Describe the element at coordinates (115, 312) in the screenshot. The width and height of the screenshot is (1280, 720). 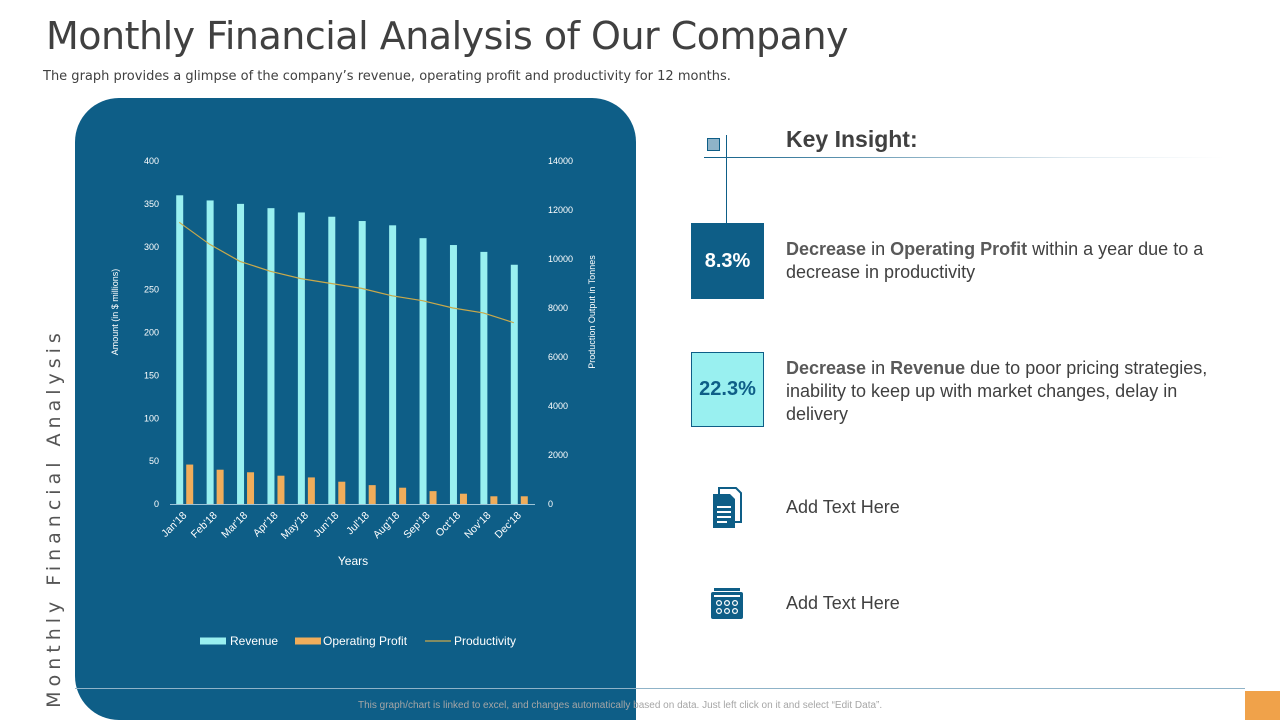
I see `y-axis-title: Amount (in $ millions)` at that location.